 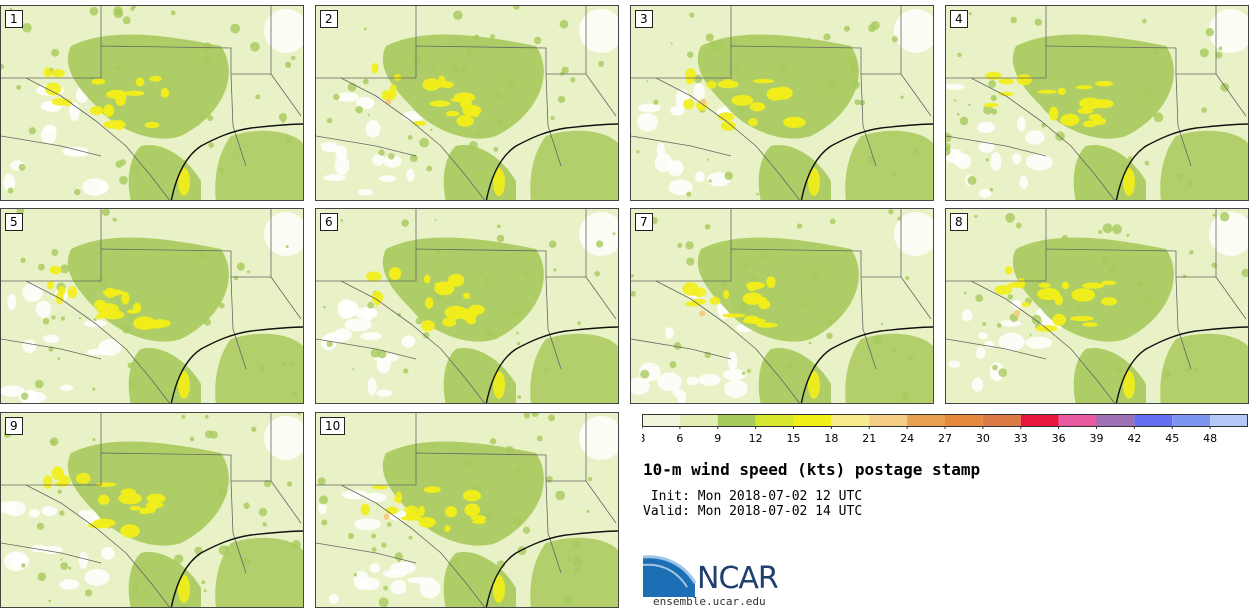 I want to click on ensemble-member-panel: 2, so click(x=467, y=103).